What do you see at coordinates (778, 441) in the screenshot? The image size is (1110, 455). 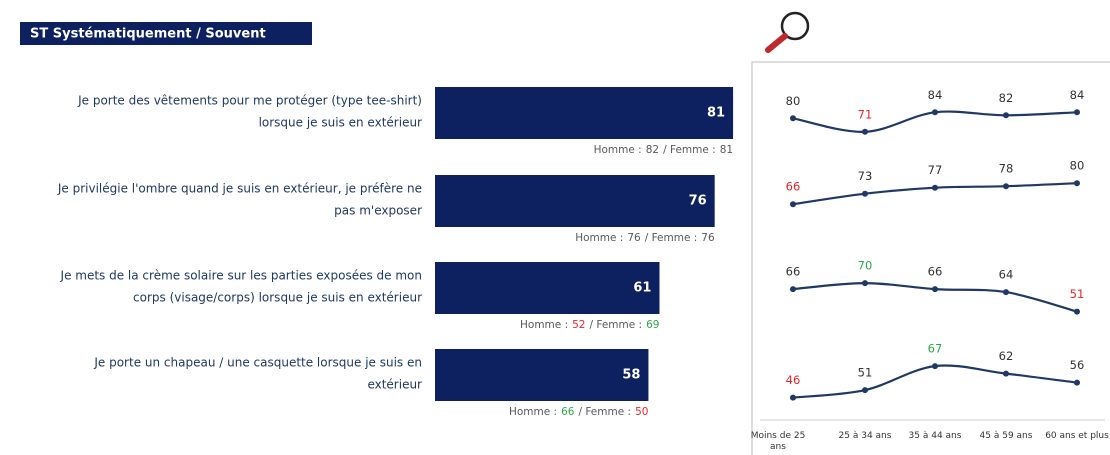 I see `x-tick-label: Moins de 25 ans` at bounding box center [778, 441].